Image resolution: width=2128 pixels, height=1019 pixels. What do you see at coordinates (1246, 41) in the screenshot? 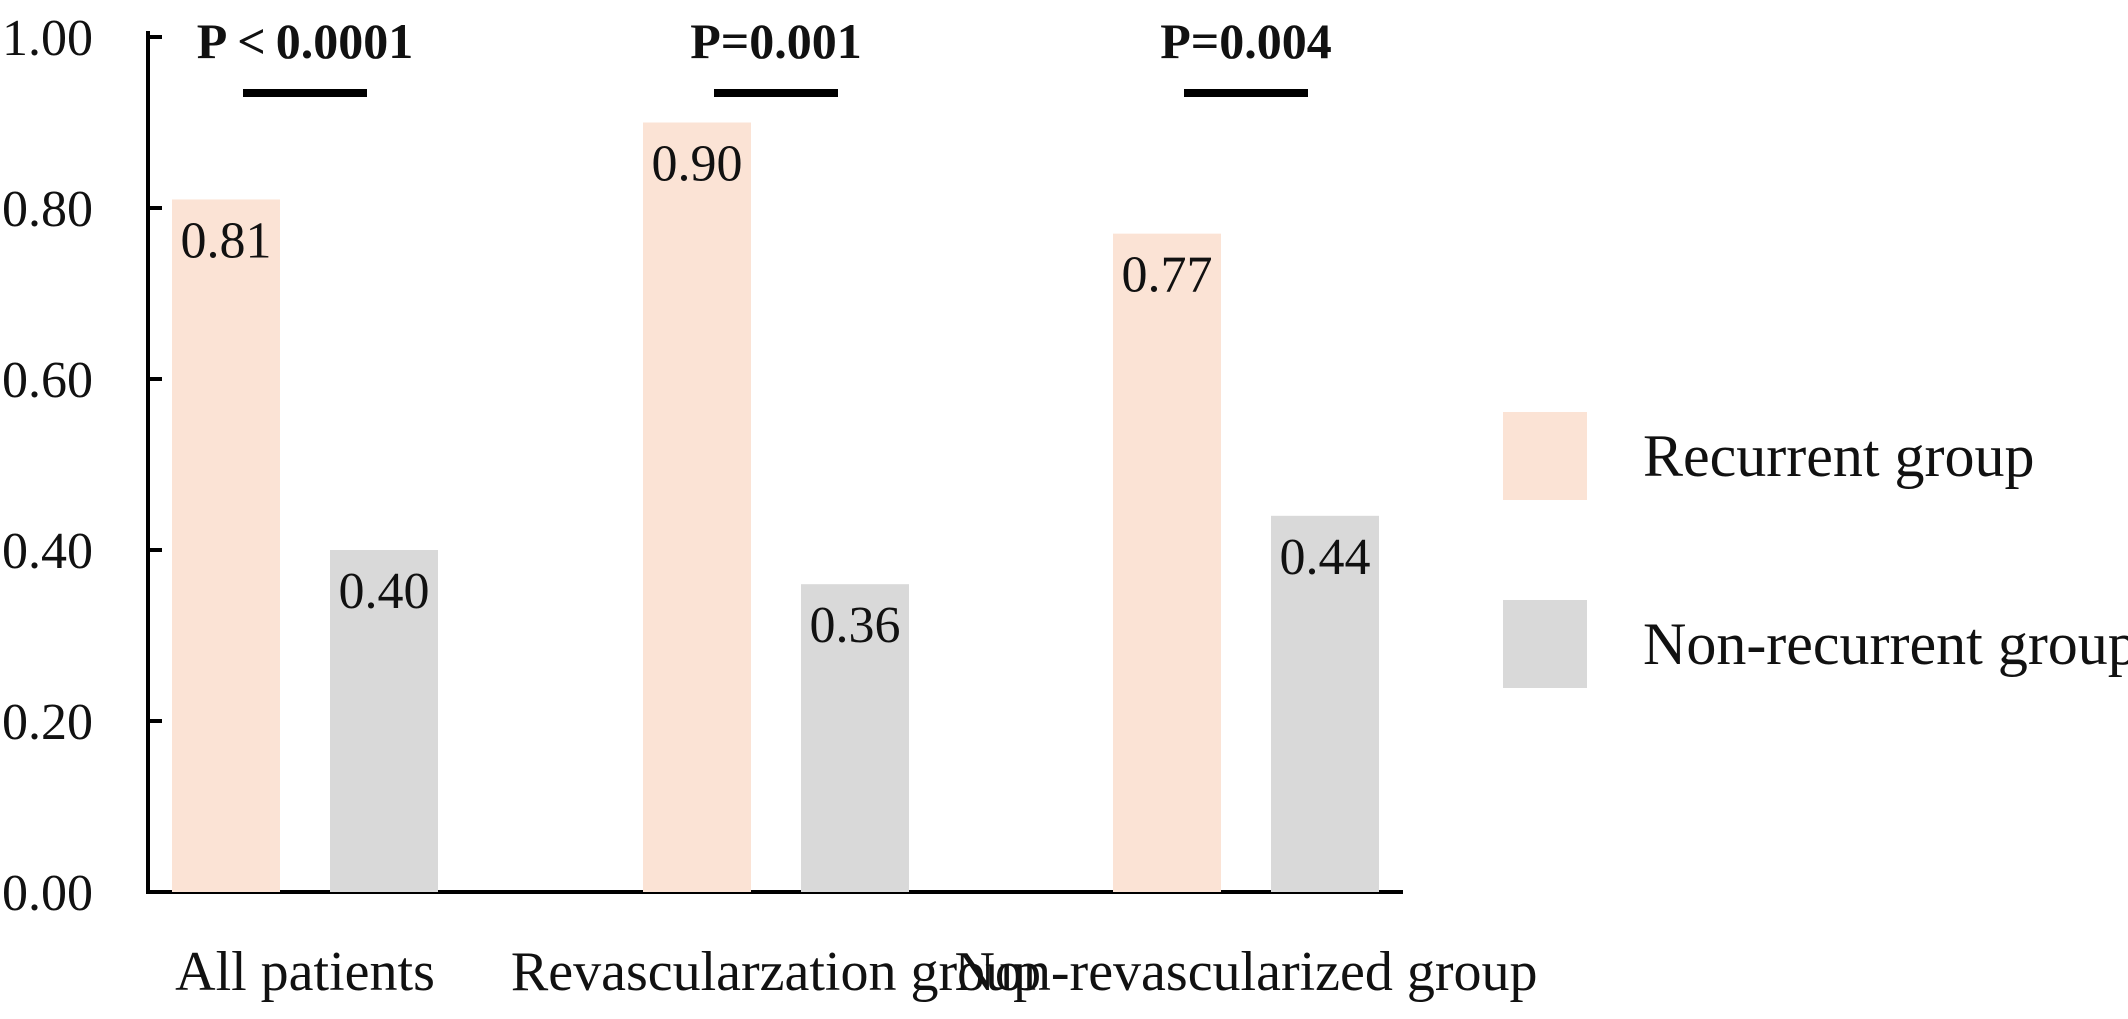
I see `p-value-label: P=0.004` at bounding box center [1246, 41].